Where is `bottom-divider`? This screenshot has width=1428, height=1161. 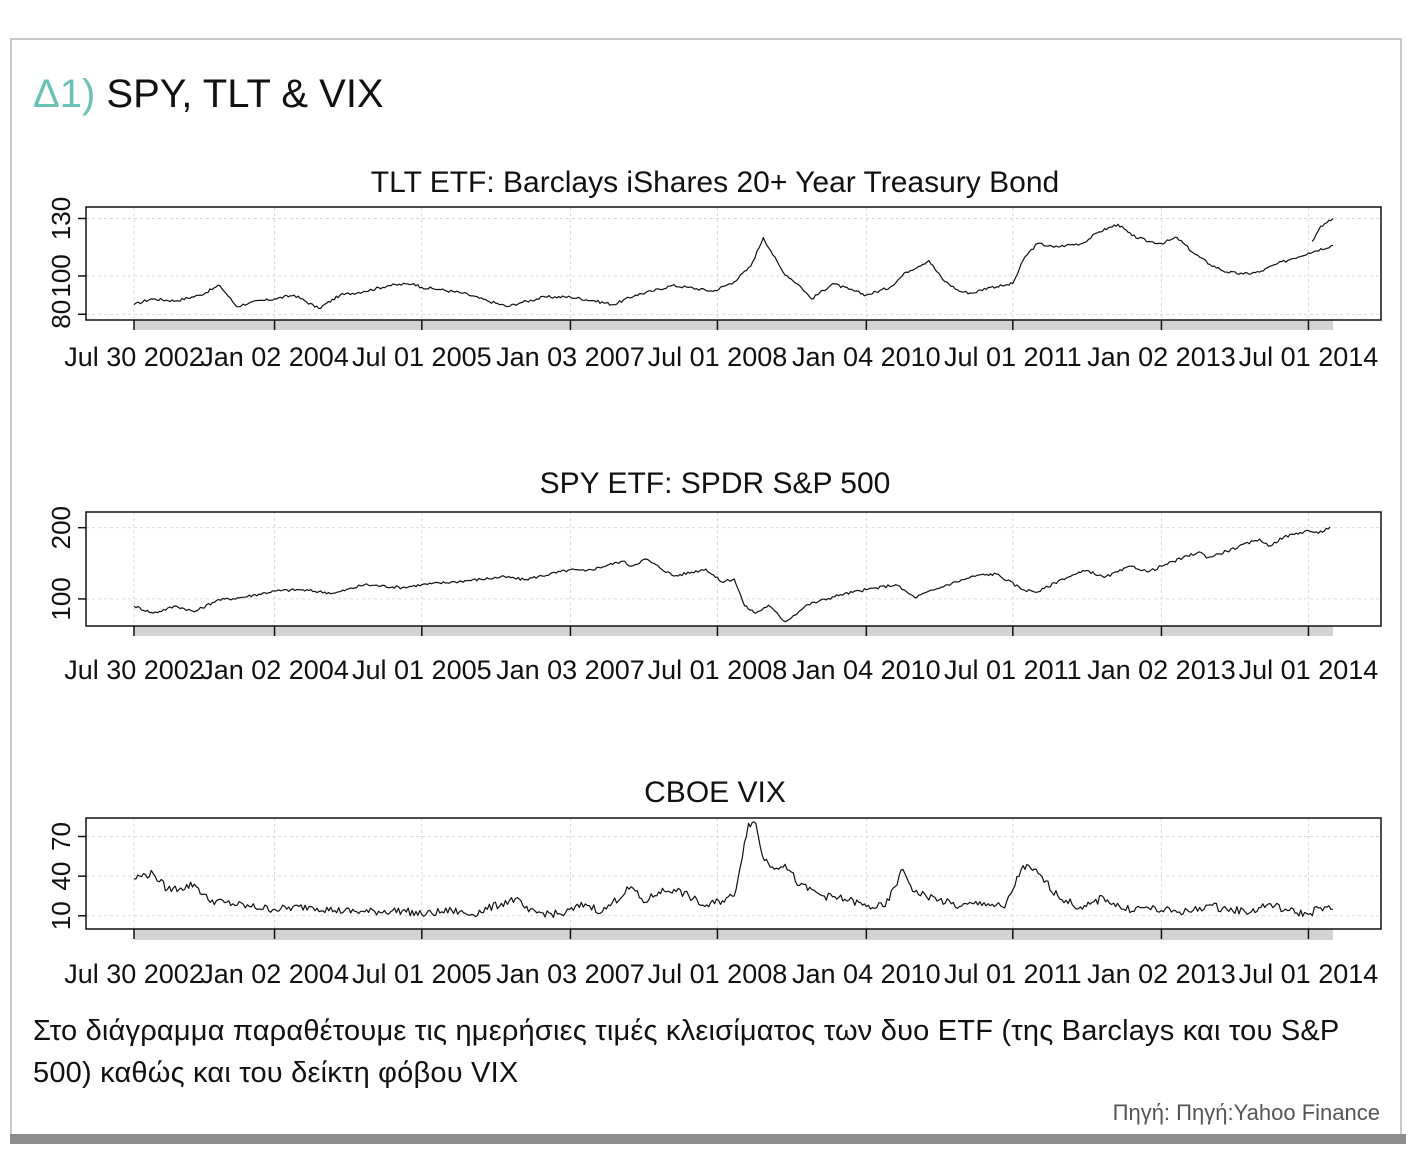
bottom-divider is located at coordinates (708, 1139).